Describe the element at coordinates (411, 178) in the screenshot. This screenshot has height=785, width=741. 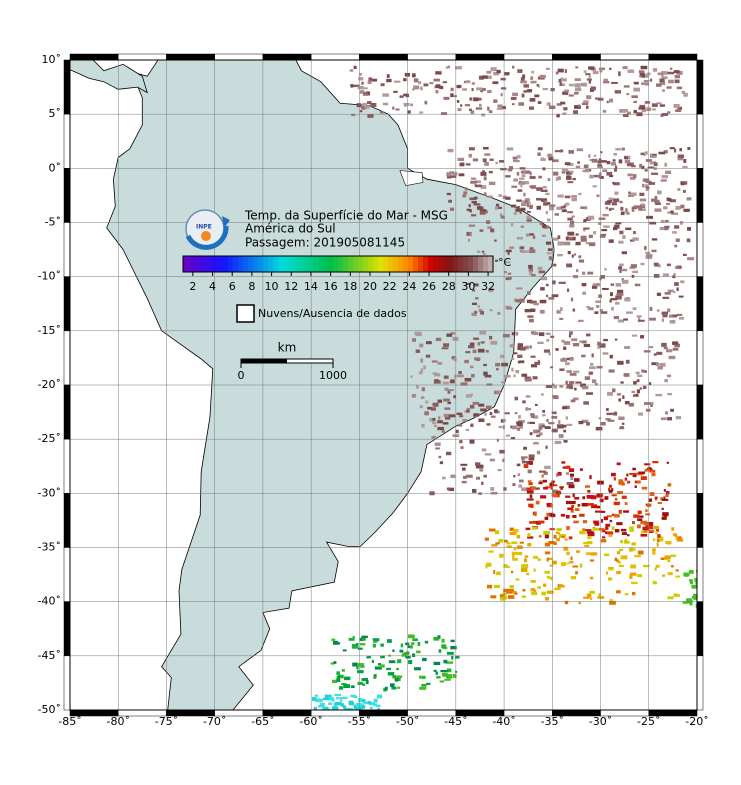
I see `marajo` at that location.